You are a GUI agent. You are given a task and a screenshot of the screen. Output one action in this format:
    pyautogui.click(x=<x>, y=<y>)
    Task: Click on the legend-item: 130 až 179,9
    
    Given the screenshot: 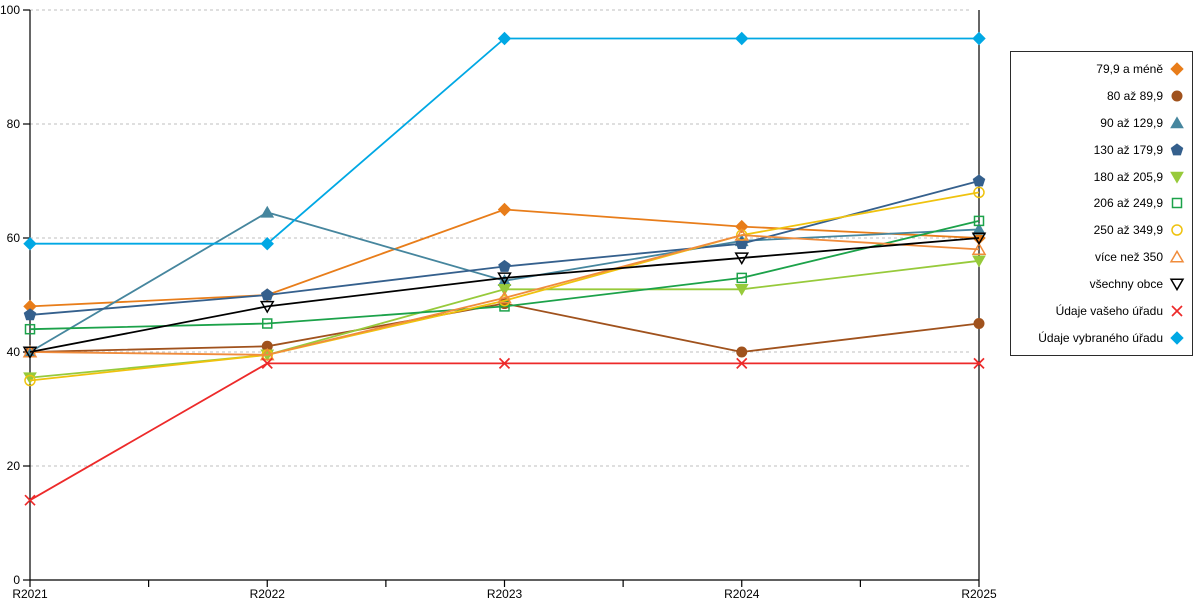 What is the action you would take?
    pyautogui.click(x=1100, y=150)
    